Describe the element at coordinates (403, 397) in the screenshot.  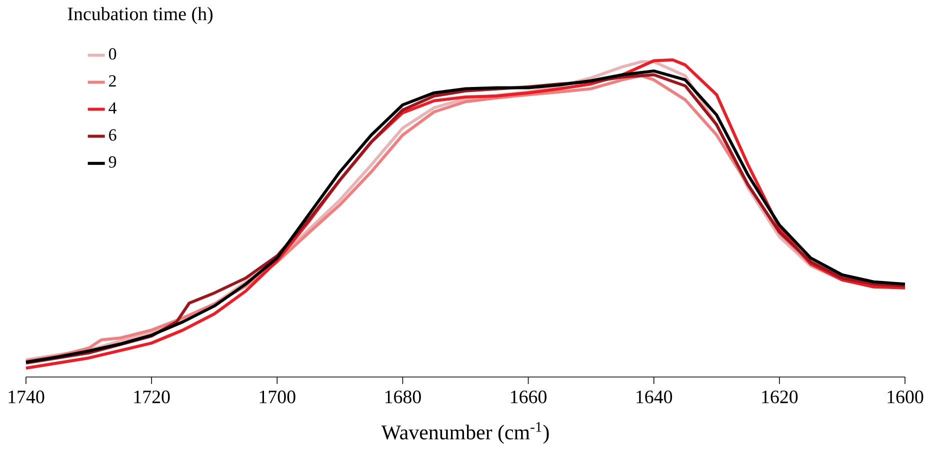
I see `x-tick-label: 1680` at that location.